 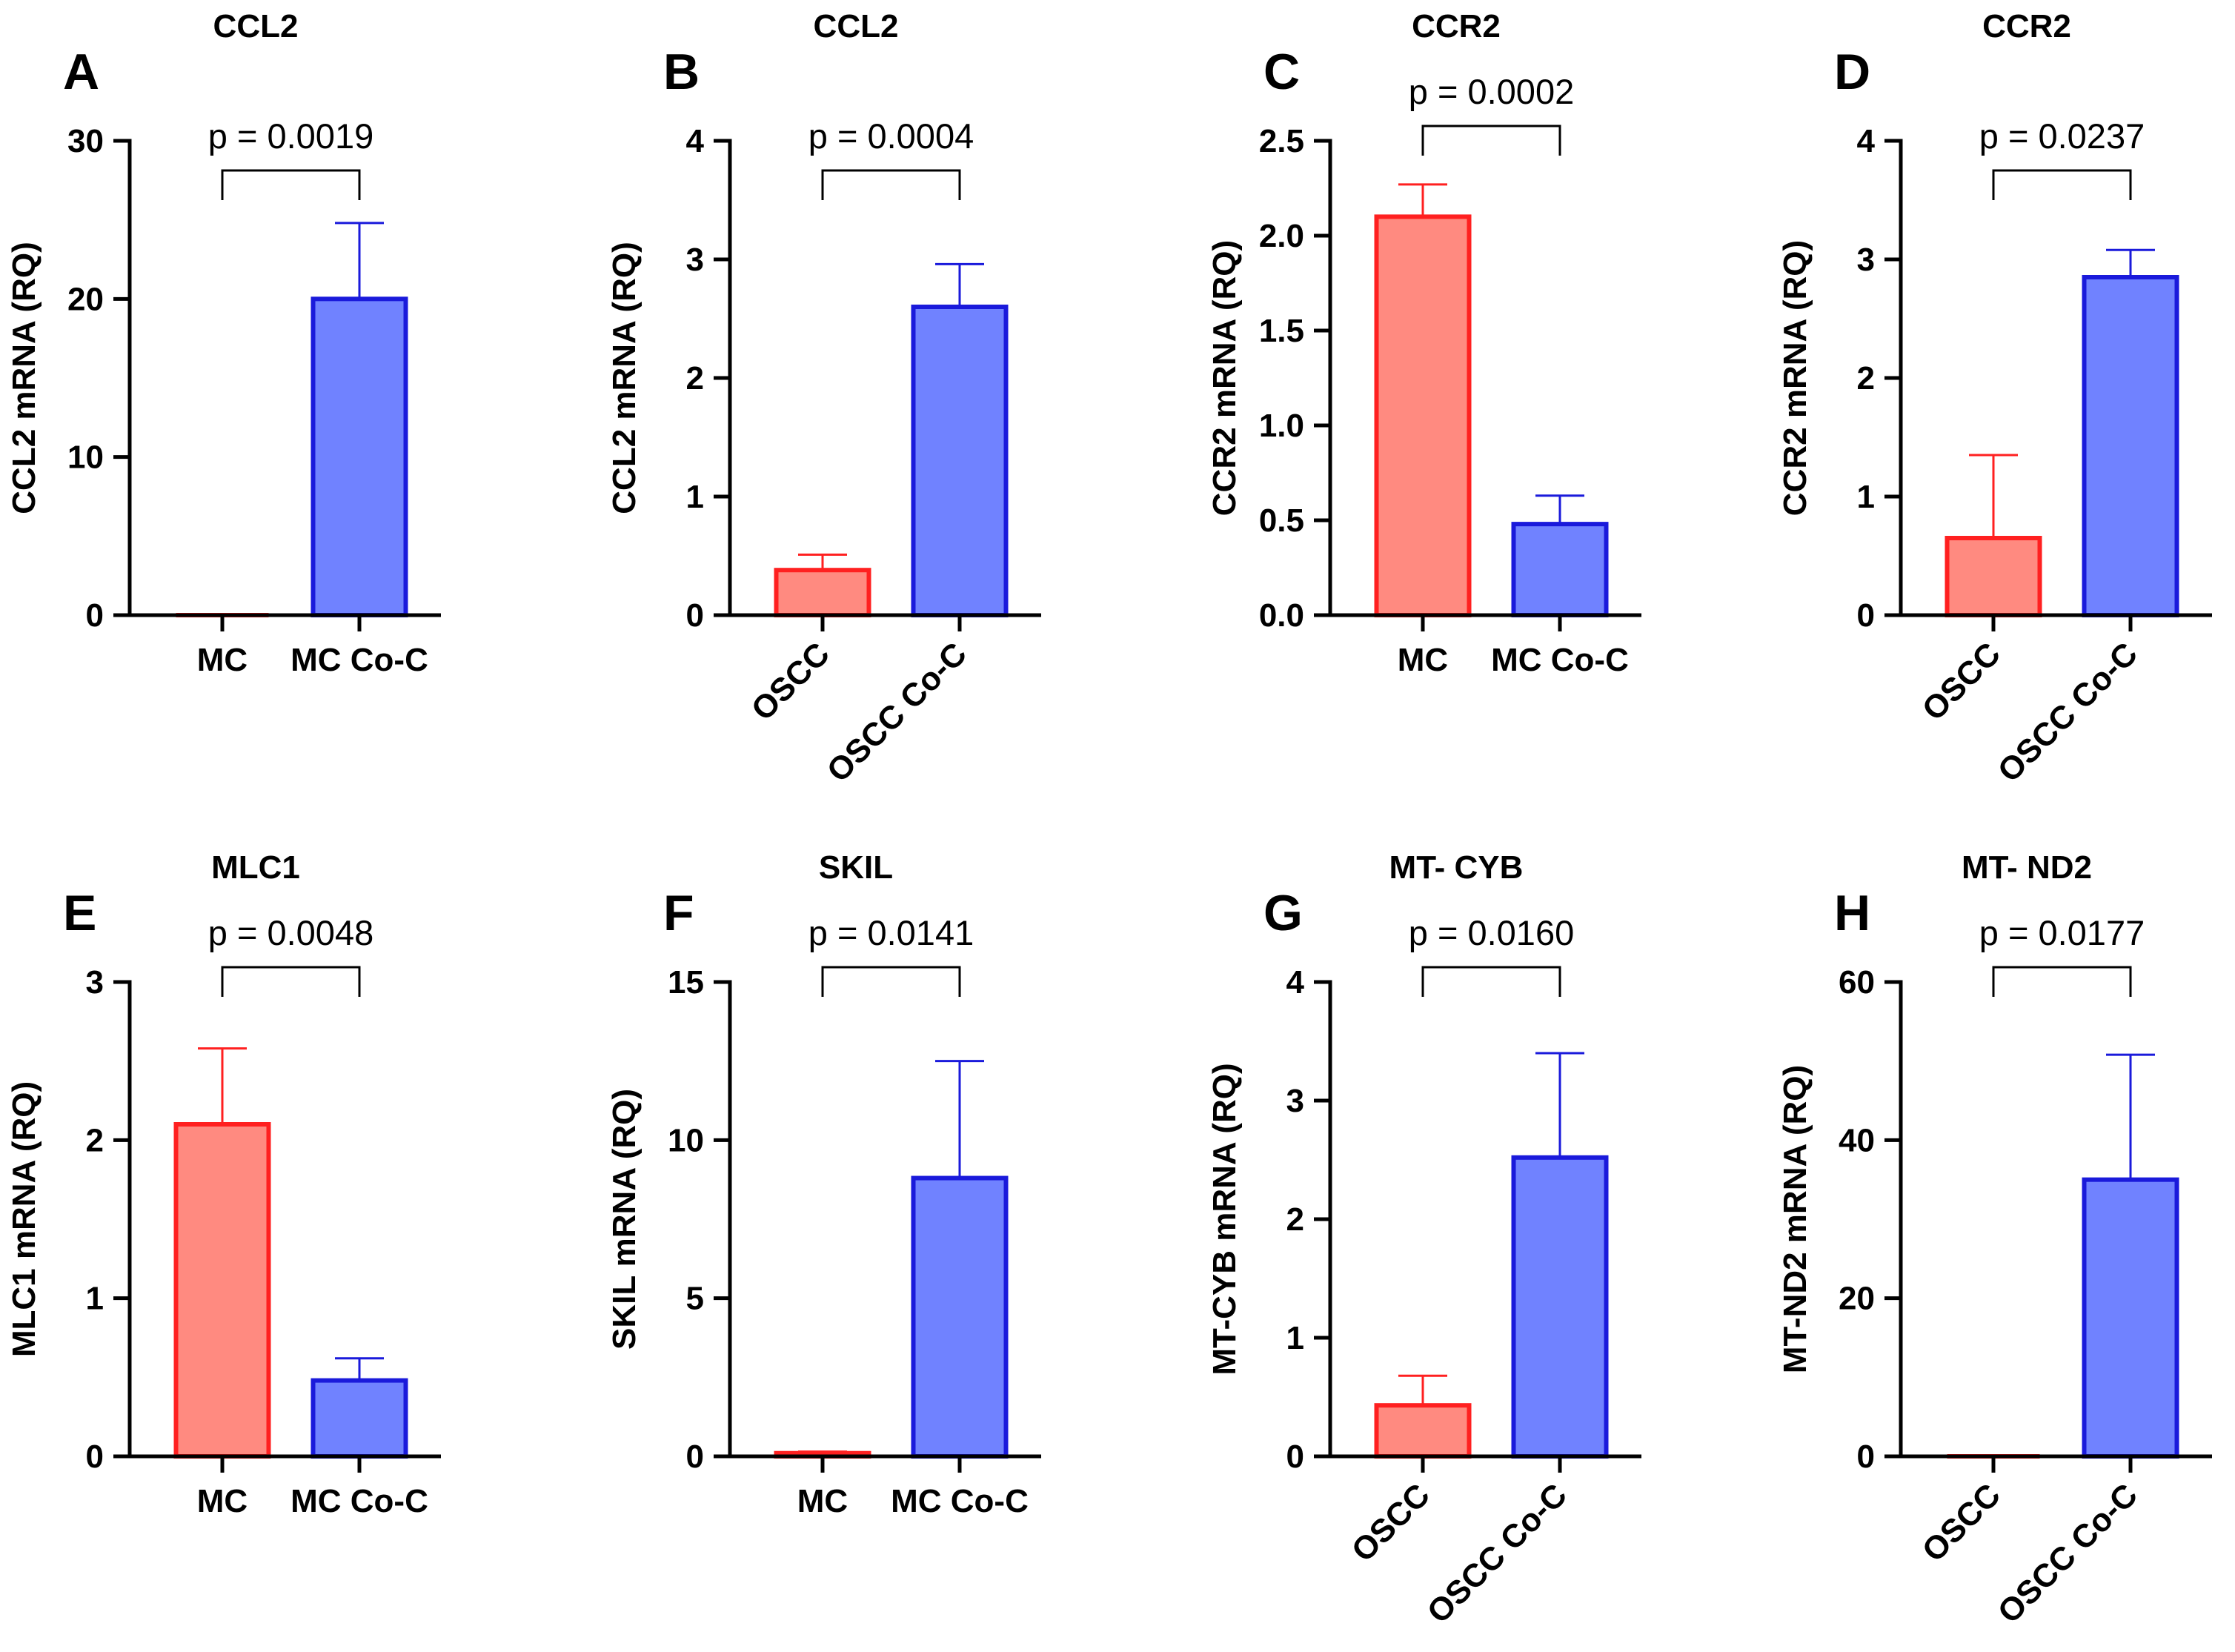 I want to click on p-value-label: p = 0.0002, so click(x=1491, y=91).